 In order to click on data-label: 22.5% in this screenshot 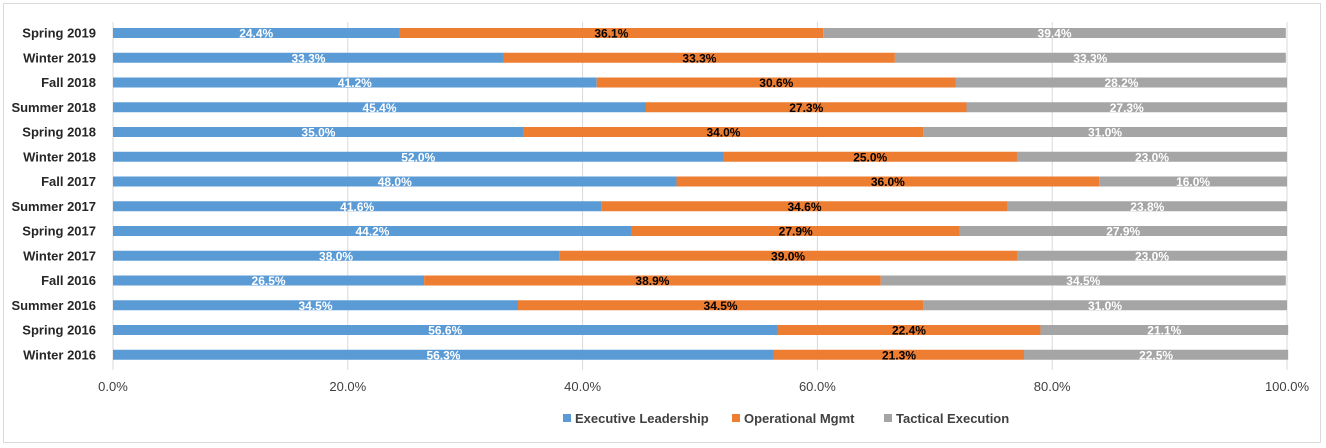, I will do `click(1156, 355)`.